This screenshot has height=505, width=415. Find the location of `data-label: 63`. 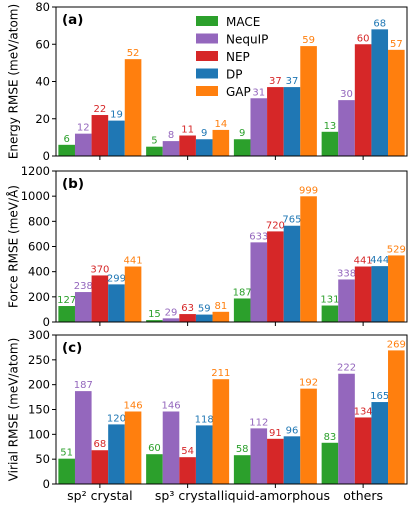

data-label: 63 is located at coordinates (187, 308).